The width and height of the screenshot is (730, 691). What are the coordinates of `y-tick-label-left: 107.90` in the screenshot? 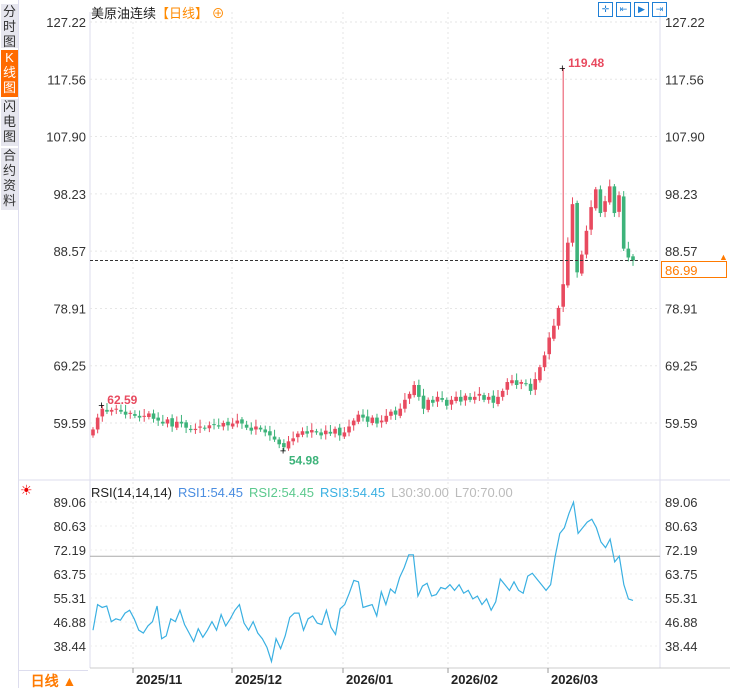 It's located at (66, 137).